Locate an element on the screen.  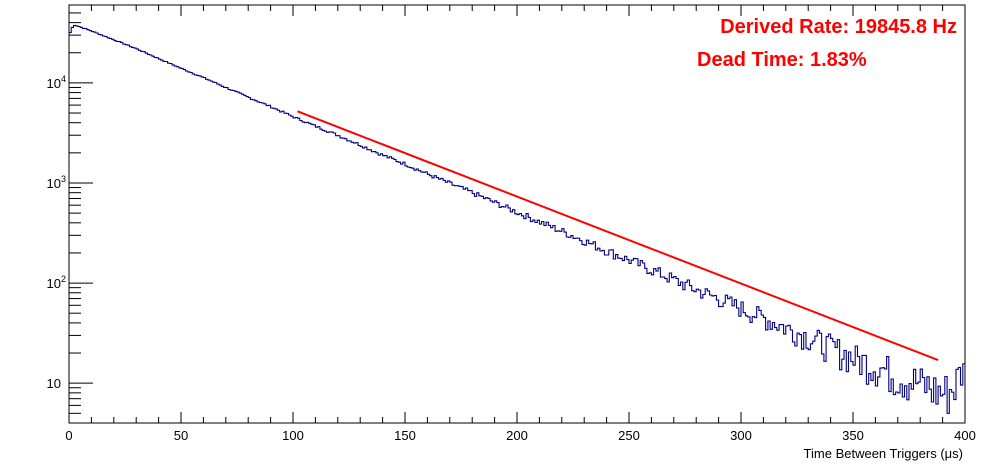
x-tick-label: 50 is located at coordinates (181, 435).